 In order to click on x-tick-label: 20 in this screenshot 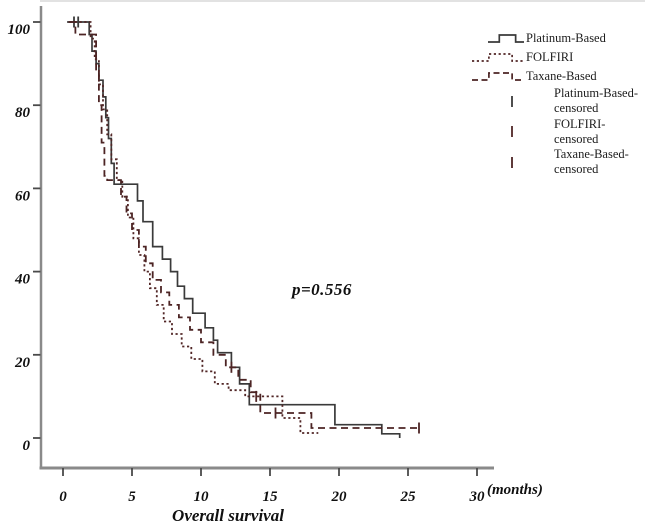, I will do `click(339, 497)`.